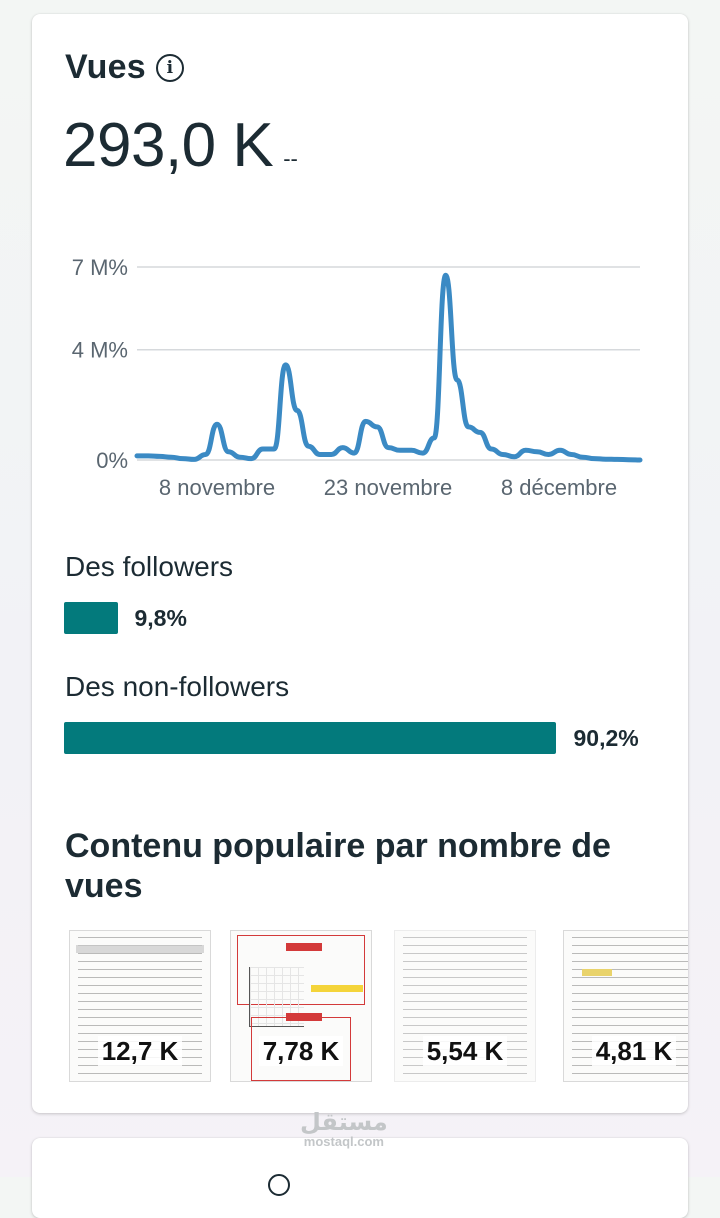 This screenshot has height=1218, width=720. What do you see at coordinates (310, 738) in the screenshot?
I see `non-followers-bar` at bounding box center [310, 738].